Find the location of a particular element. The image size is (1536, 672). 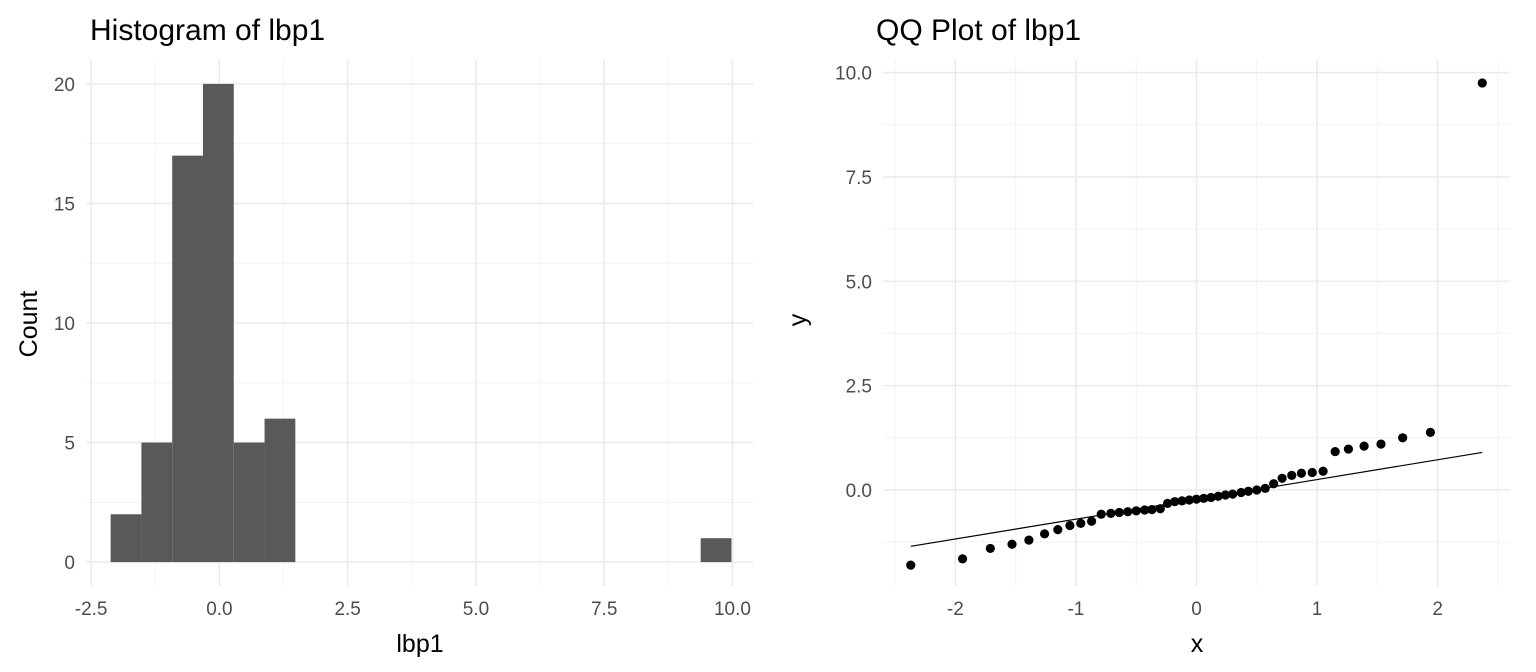

y-tick-label: 0.0 is located at coordinates (859, 491).